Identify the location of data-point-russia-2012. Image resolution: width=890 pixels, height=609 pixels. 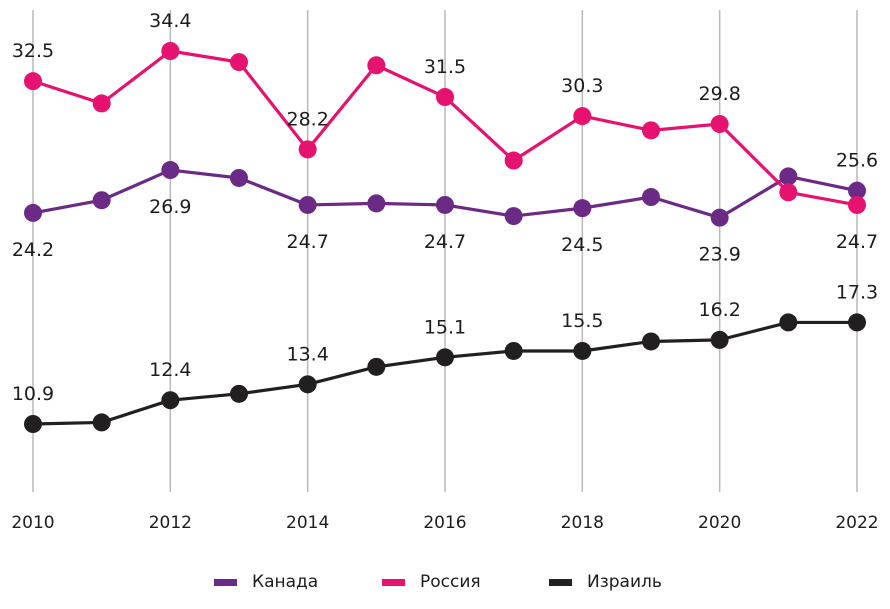
(170, 51).